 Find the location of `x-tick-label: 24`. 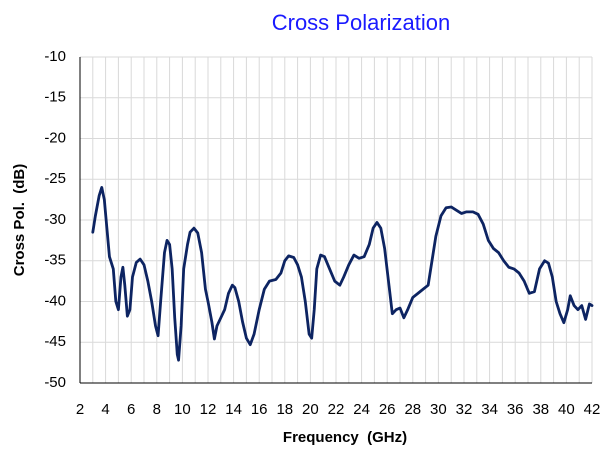

x-tick-label: 24 is located at coordinates (361, 409).